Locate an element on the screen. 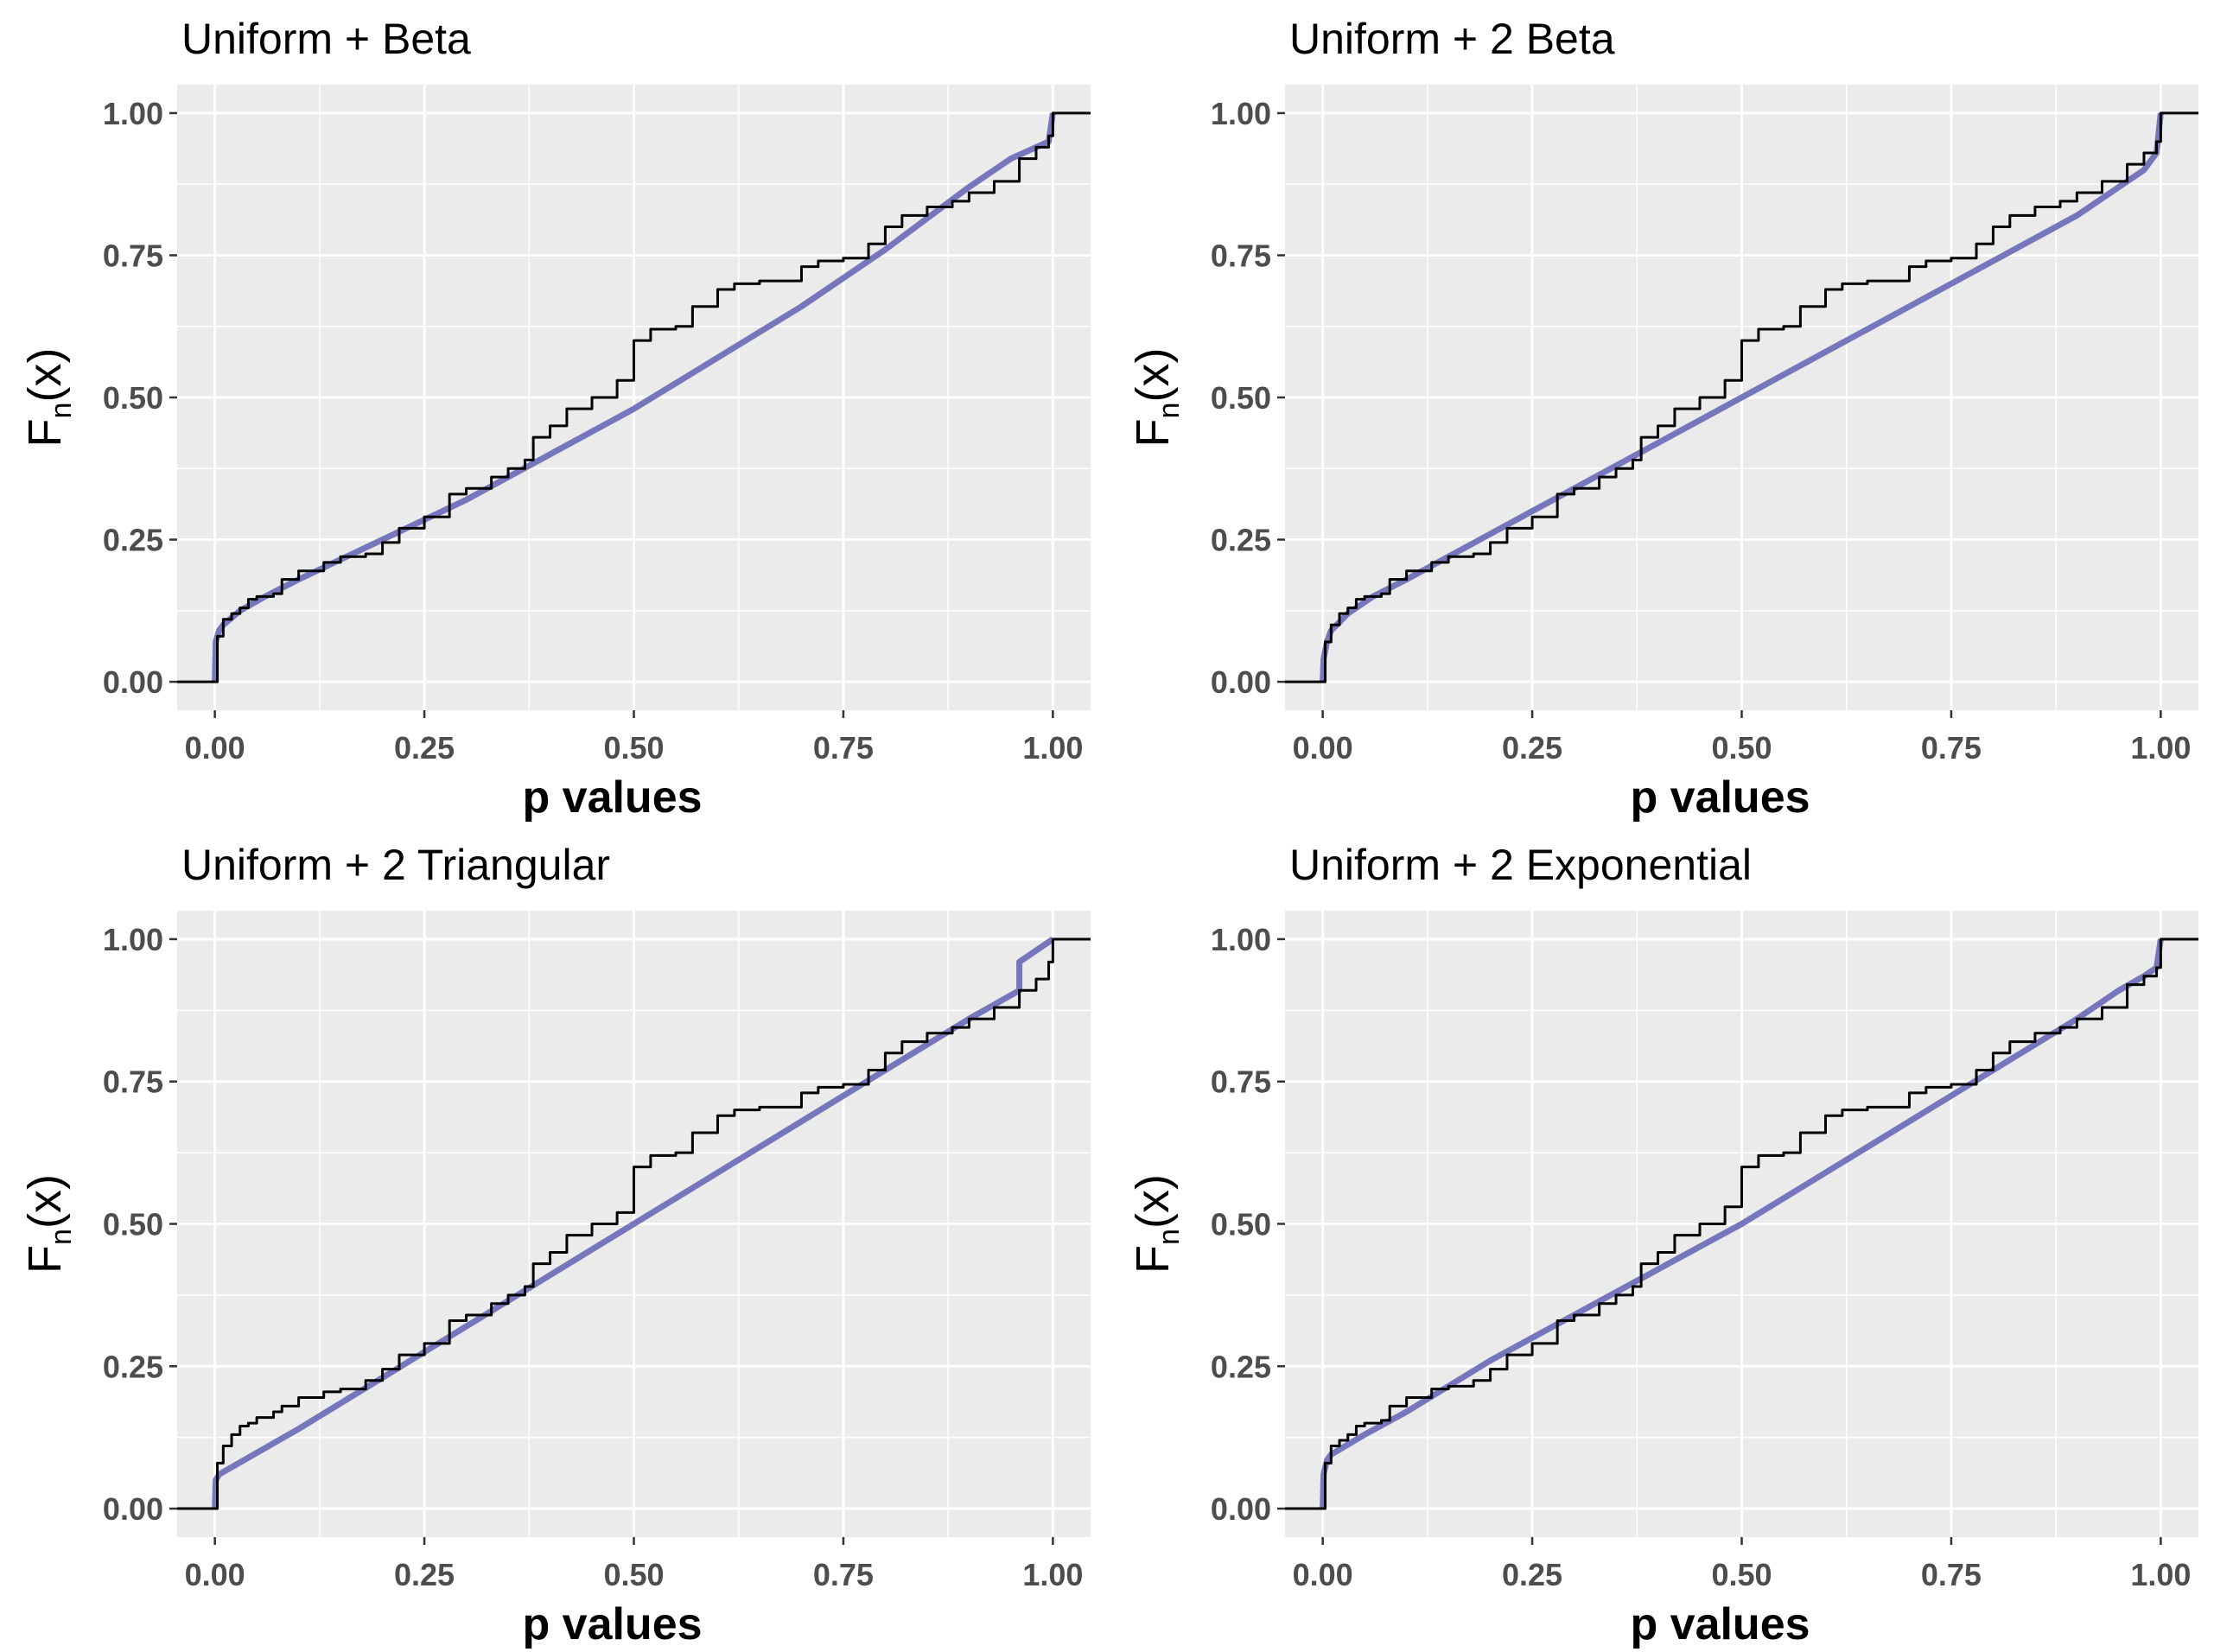 The image size is (2214, 1652). panel-title: Uniform + 2 Exponential is located at coordinates (1520, 865).